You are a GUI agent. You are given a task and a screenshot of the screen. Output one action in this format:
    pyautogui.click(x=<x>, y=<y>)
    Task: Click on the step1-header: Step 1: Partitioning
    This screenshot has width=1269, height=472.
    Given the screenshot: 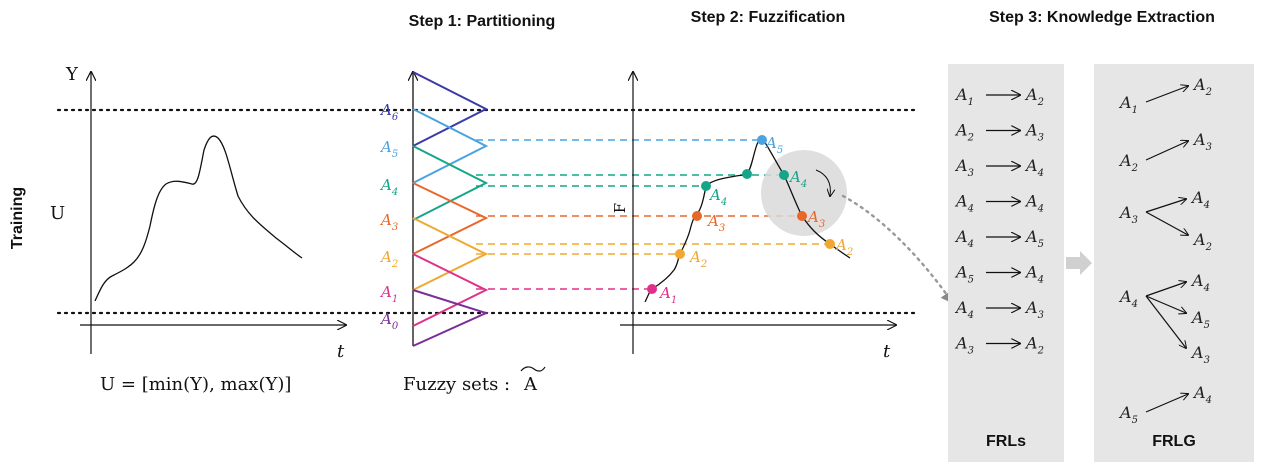 What is the action you would take?
    pyautogui.click(x=482, y=21)
    